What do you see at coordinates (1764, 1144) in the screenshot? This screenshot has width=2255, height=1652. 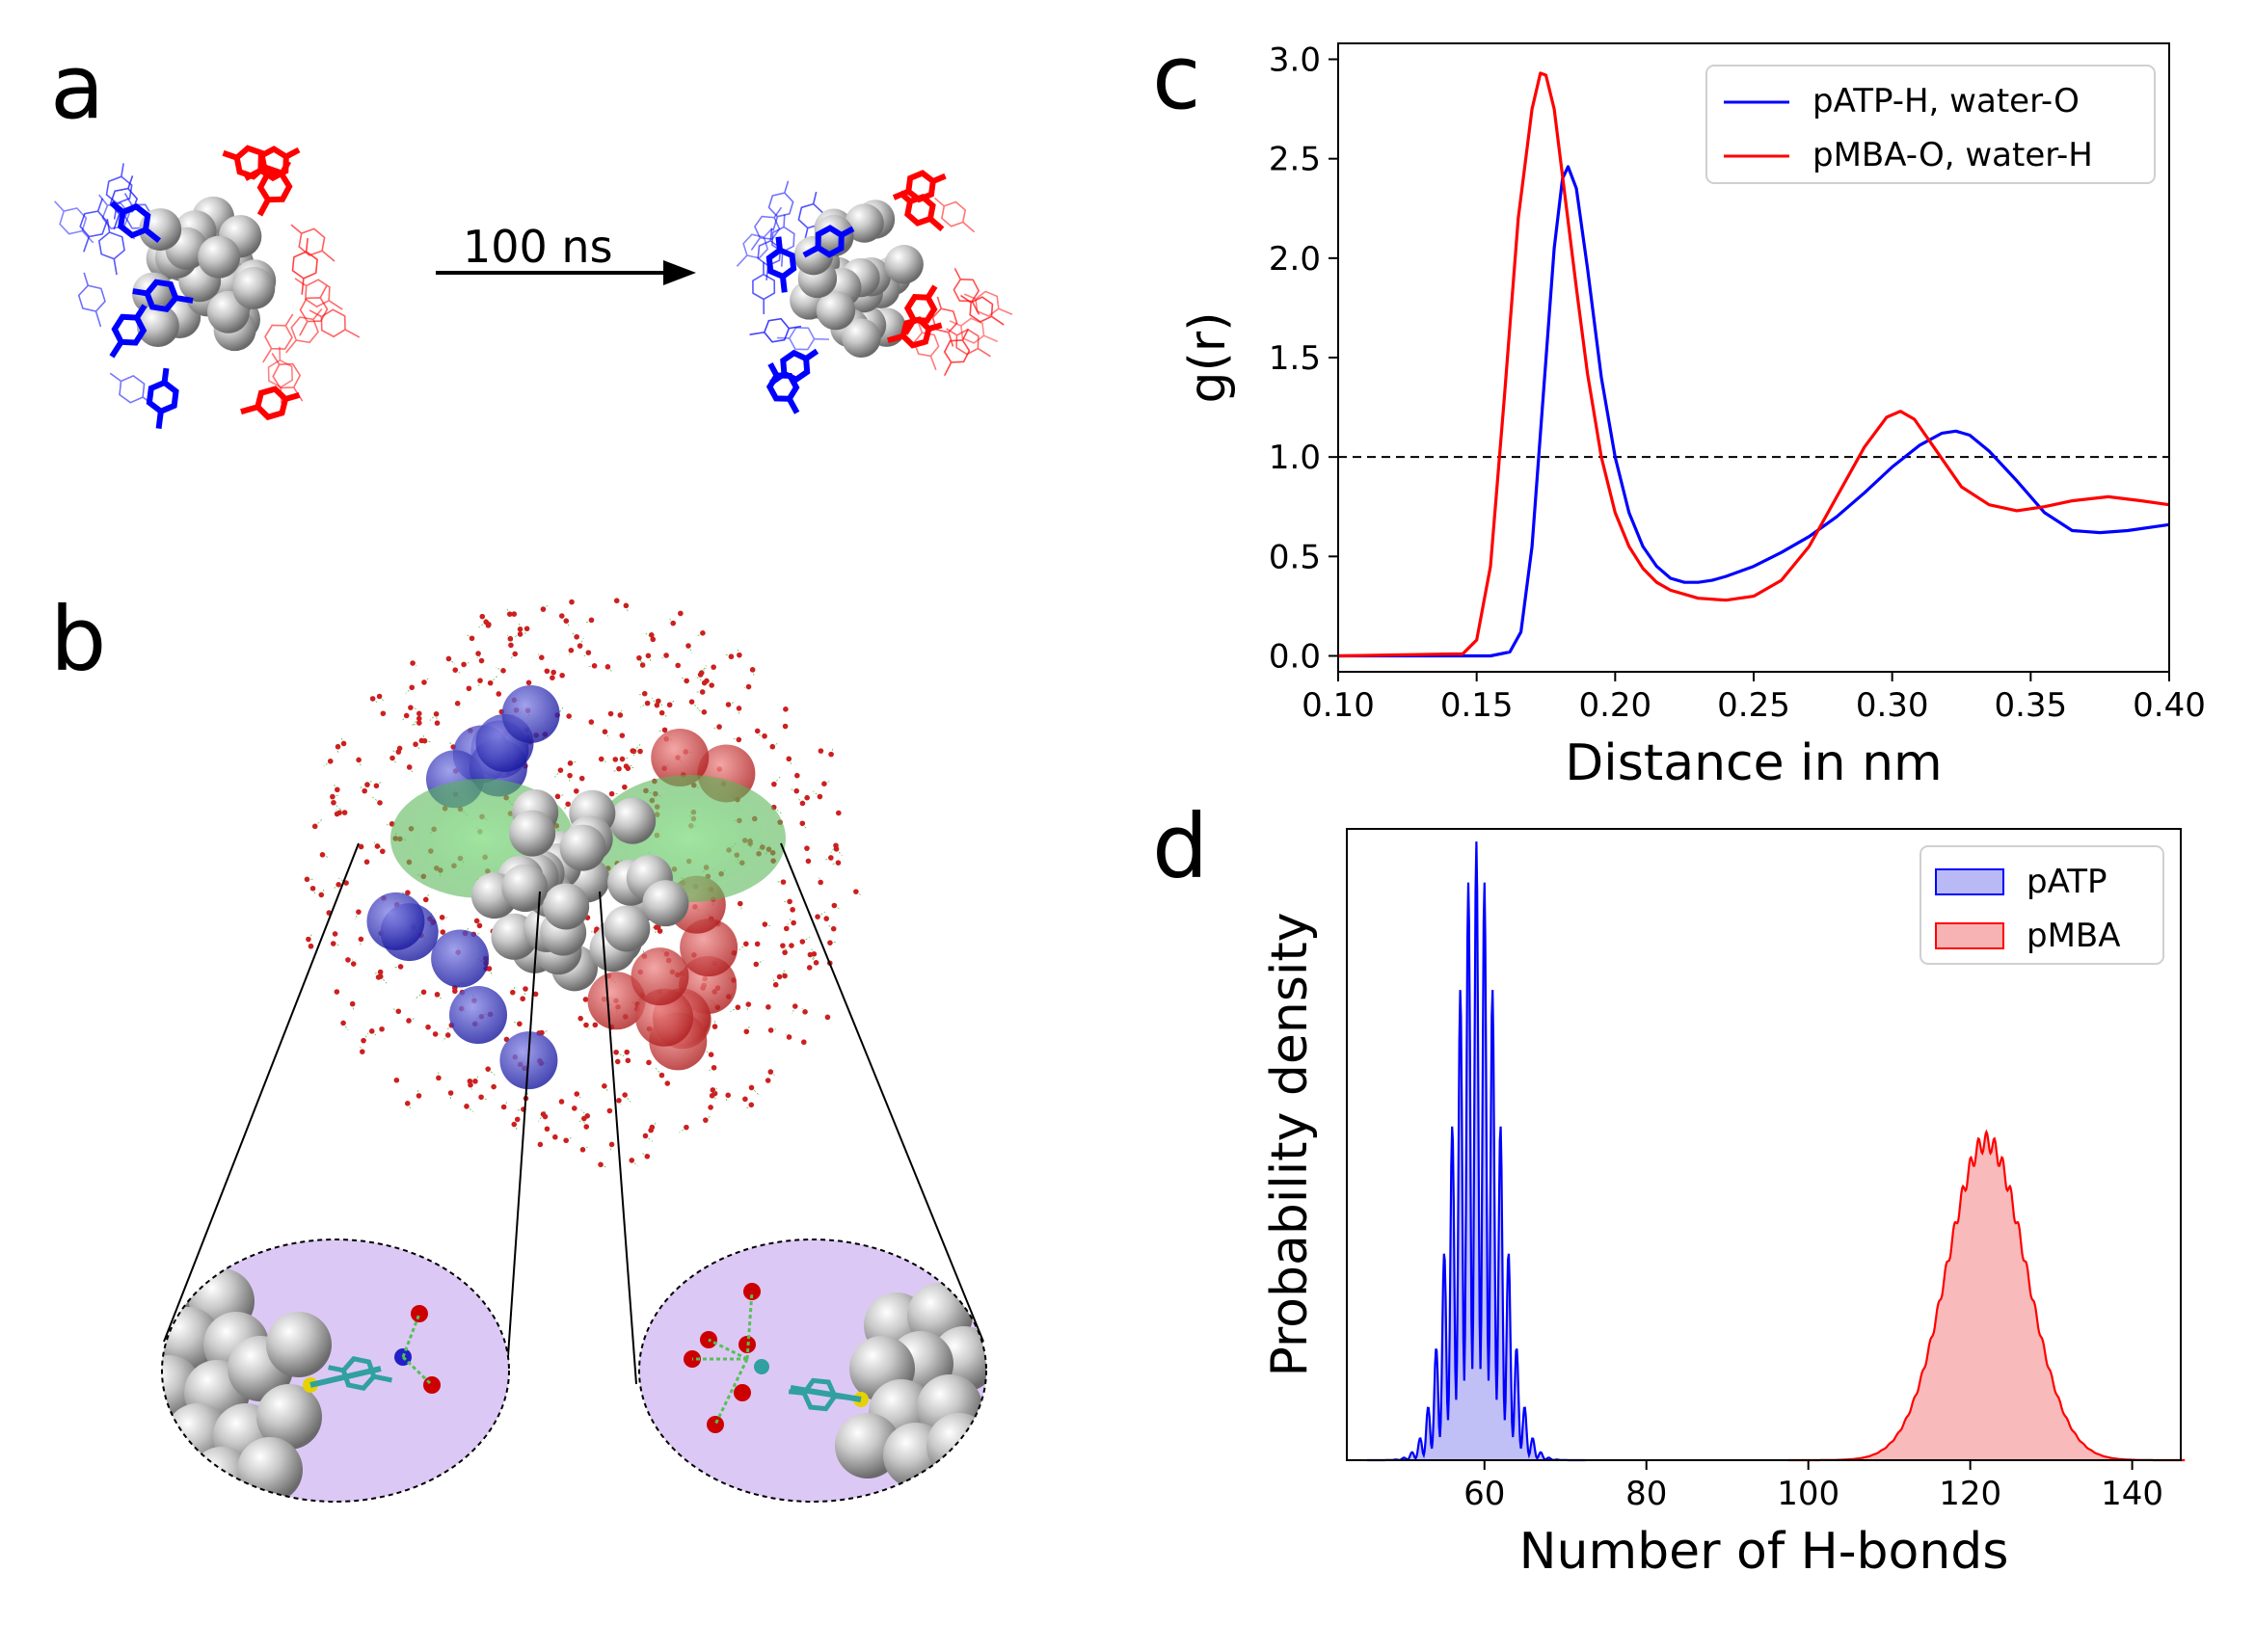 I see `plot-frame` at bounding box center [1764, 1144].